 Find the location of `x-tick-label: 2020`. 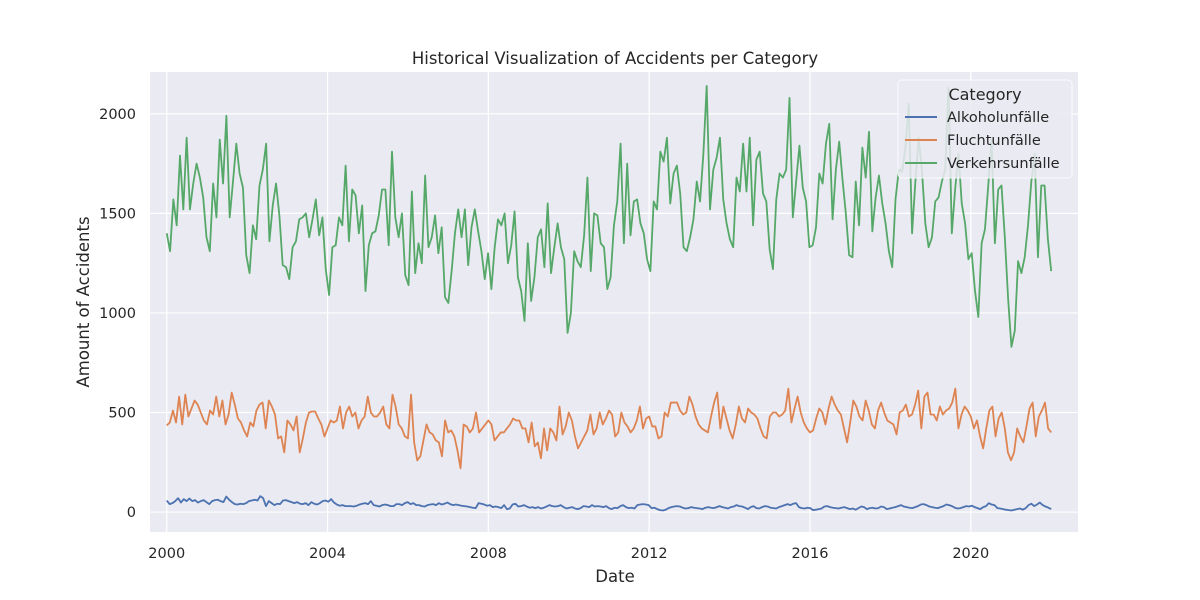

x-tick-label: 2020 is located at coordinates (970, 554).